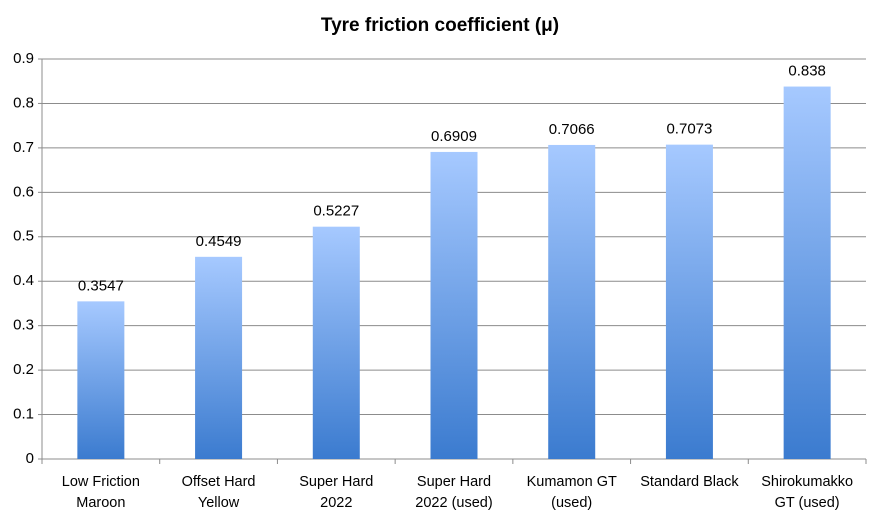  I want to click on y-tick-label: 0.9, so click(23, 58).